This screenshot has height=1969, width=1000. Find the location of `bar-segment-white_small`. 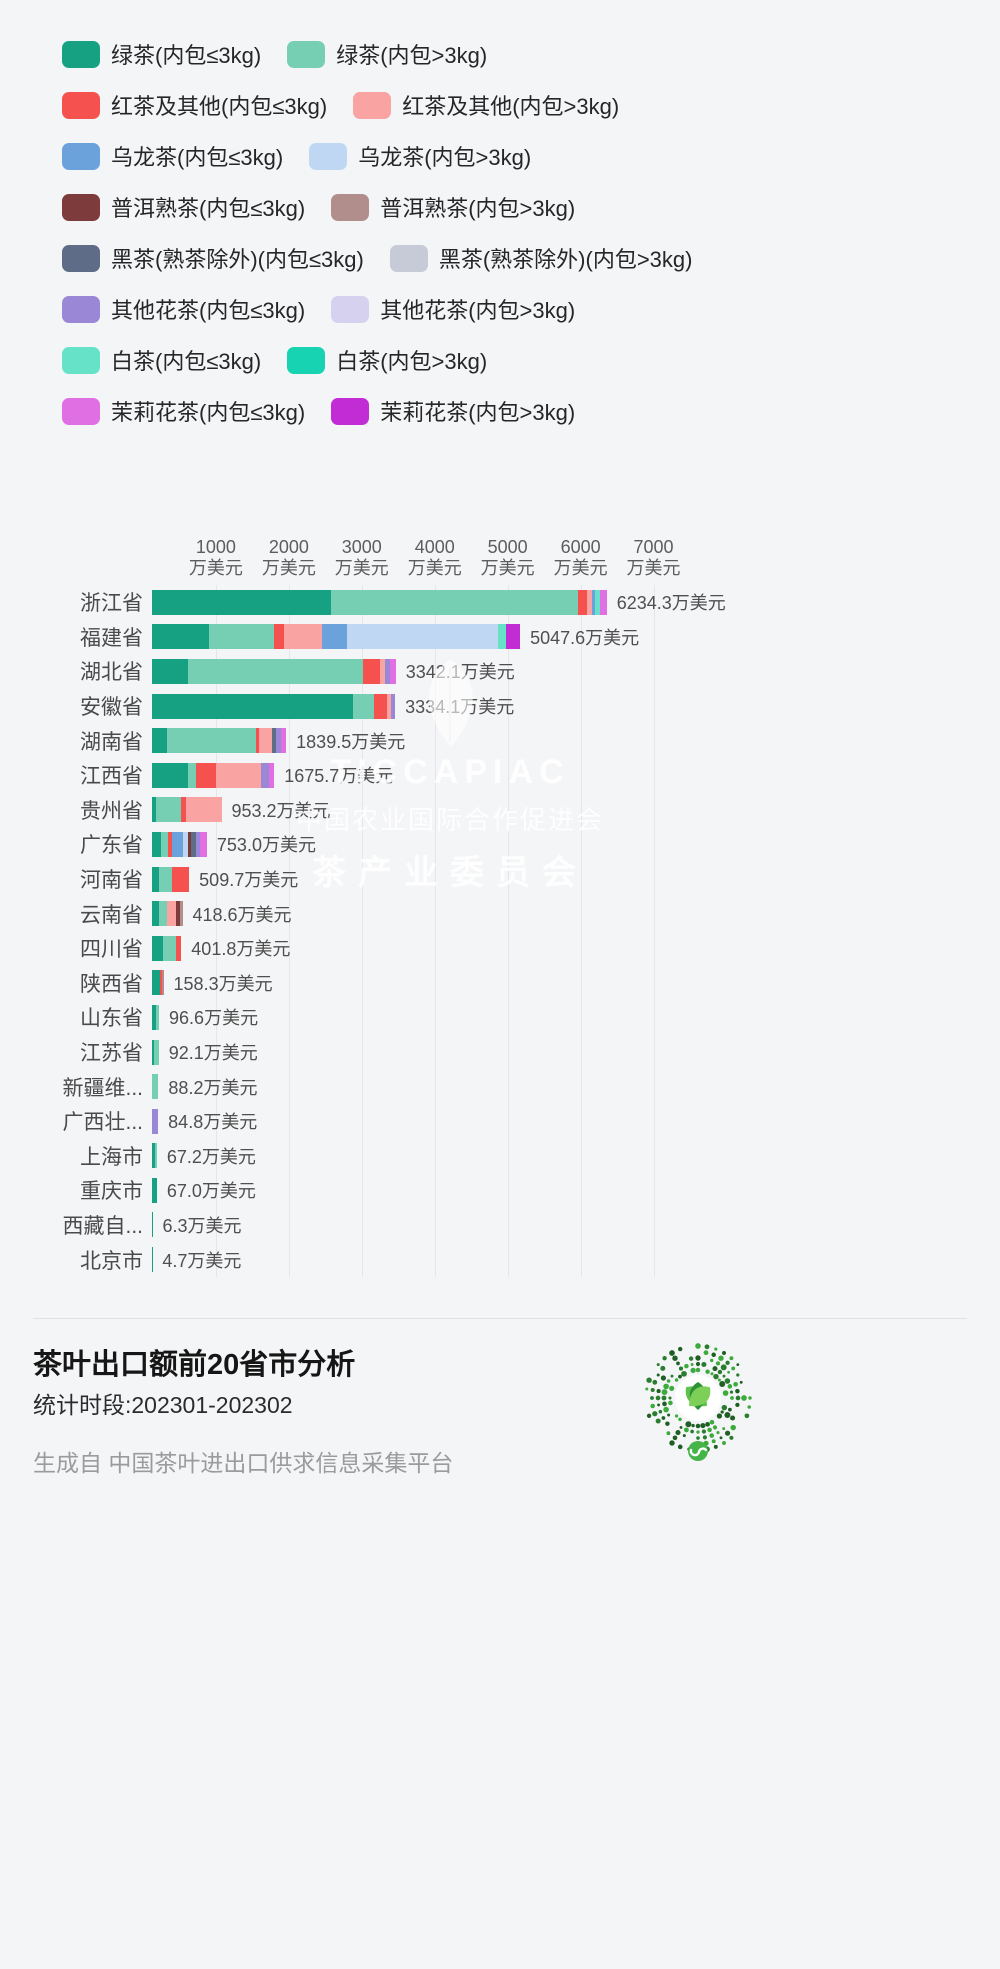

bar-segment-white_small is located at coordinates (502, 637).